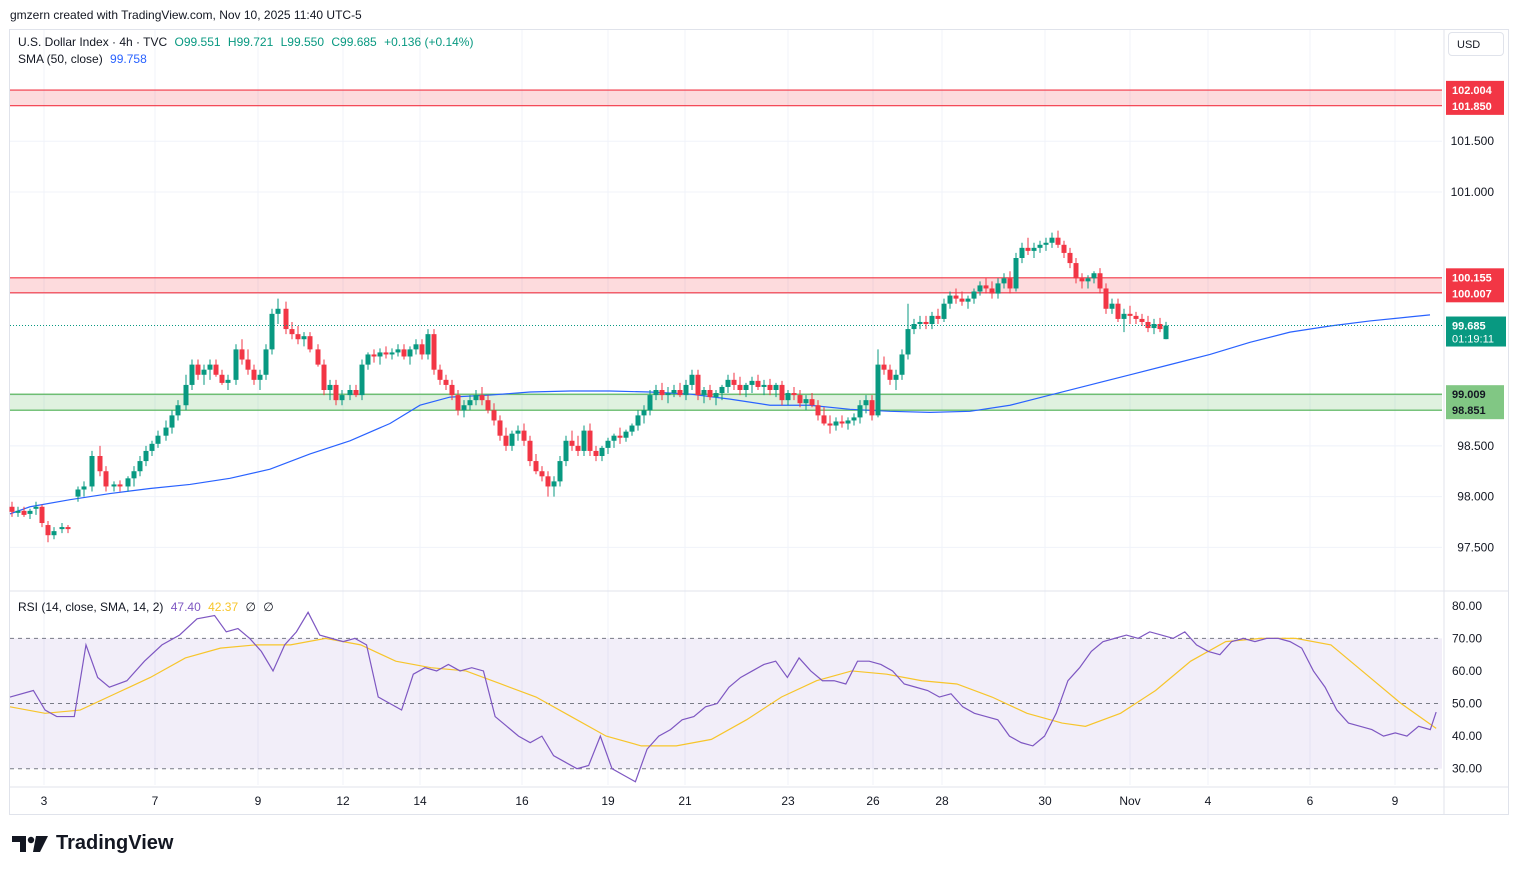  I want to click on rsi-empty-2: ∅, so click(268, 607).